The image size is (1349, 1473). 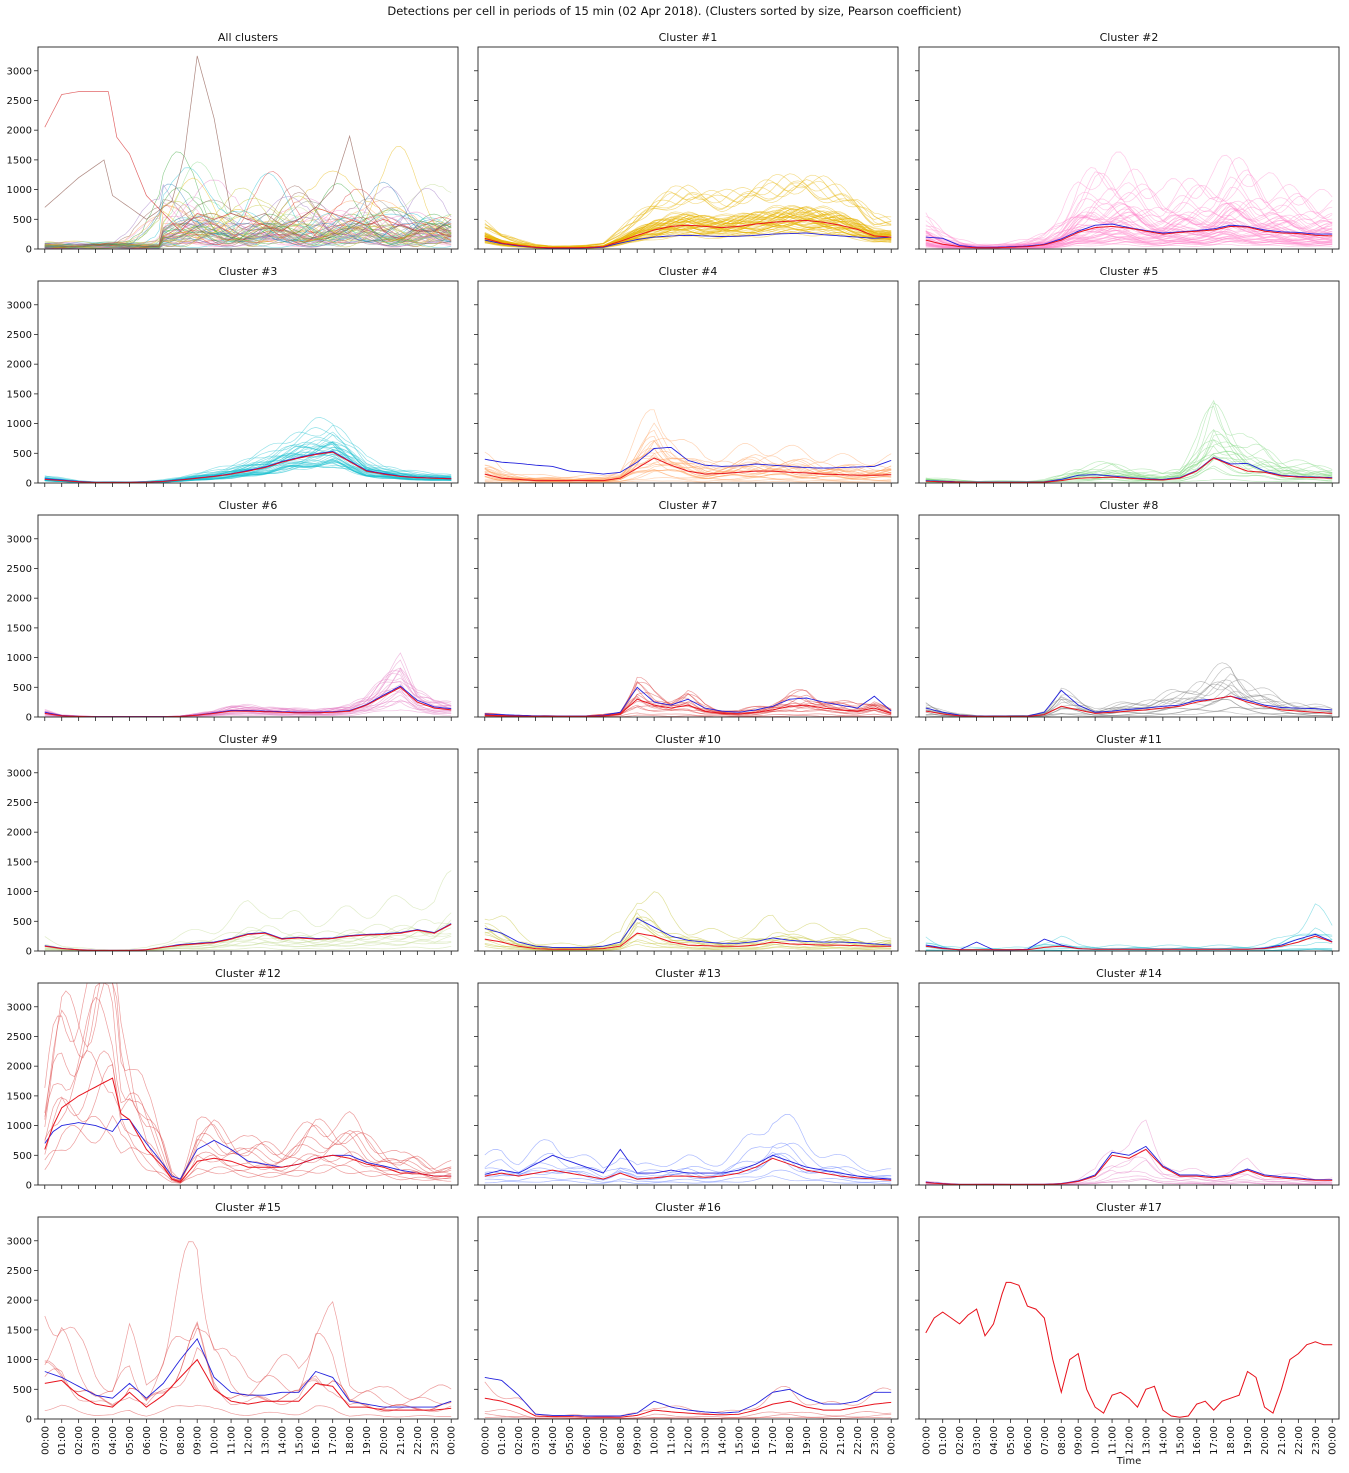 I want to click on subplot-title: Cluster #12, so click(x=248, y=973).